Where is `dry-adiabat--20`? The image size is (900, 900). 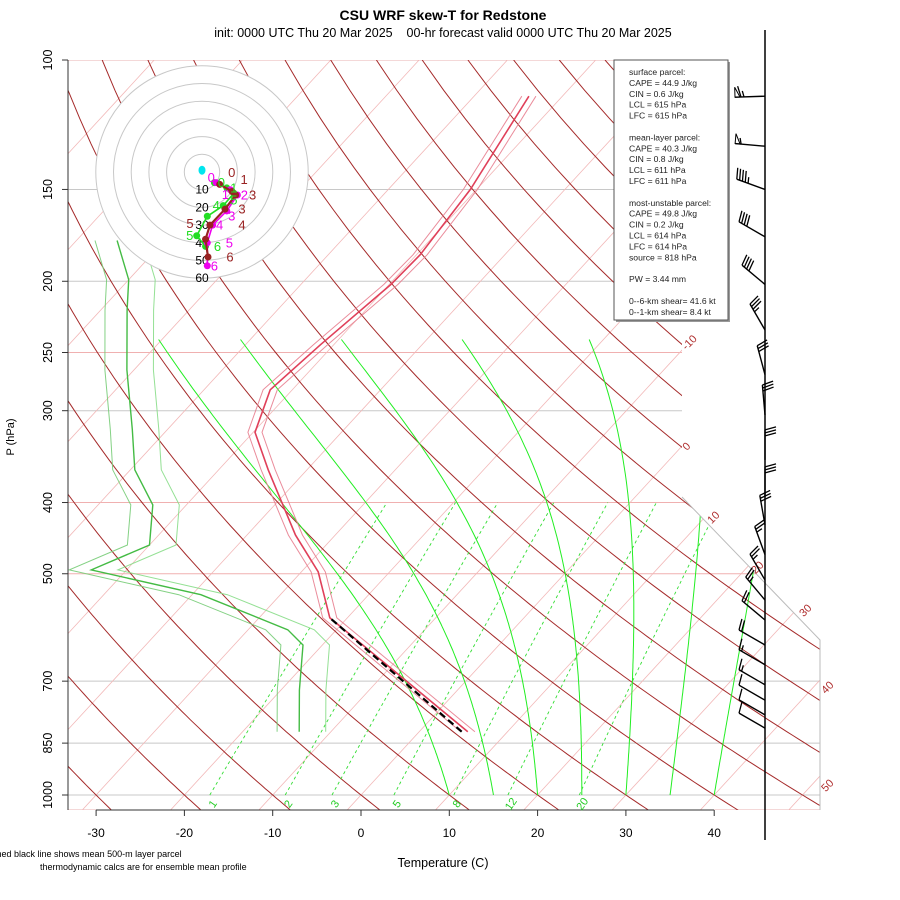
dry-adiabat--20 is located at coordinates (135, 435).